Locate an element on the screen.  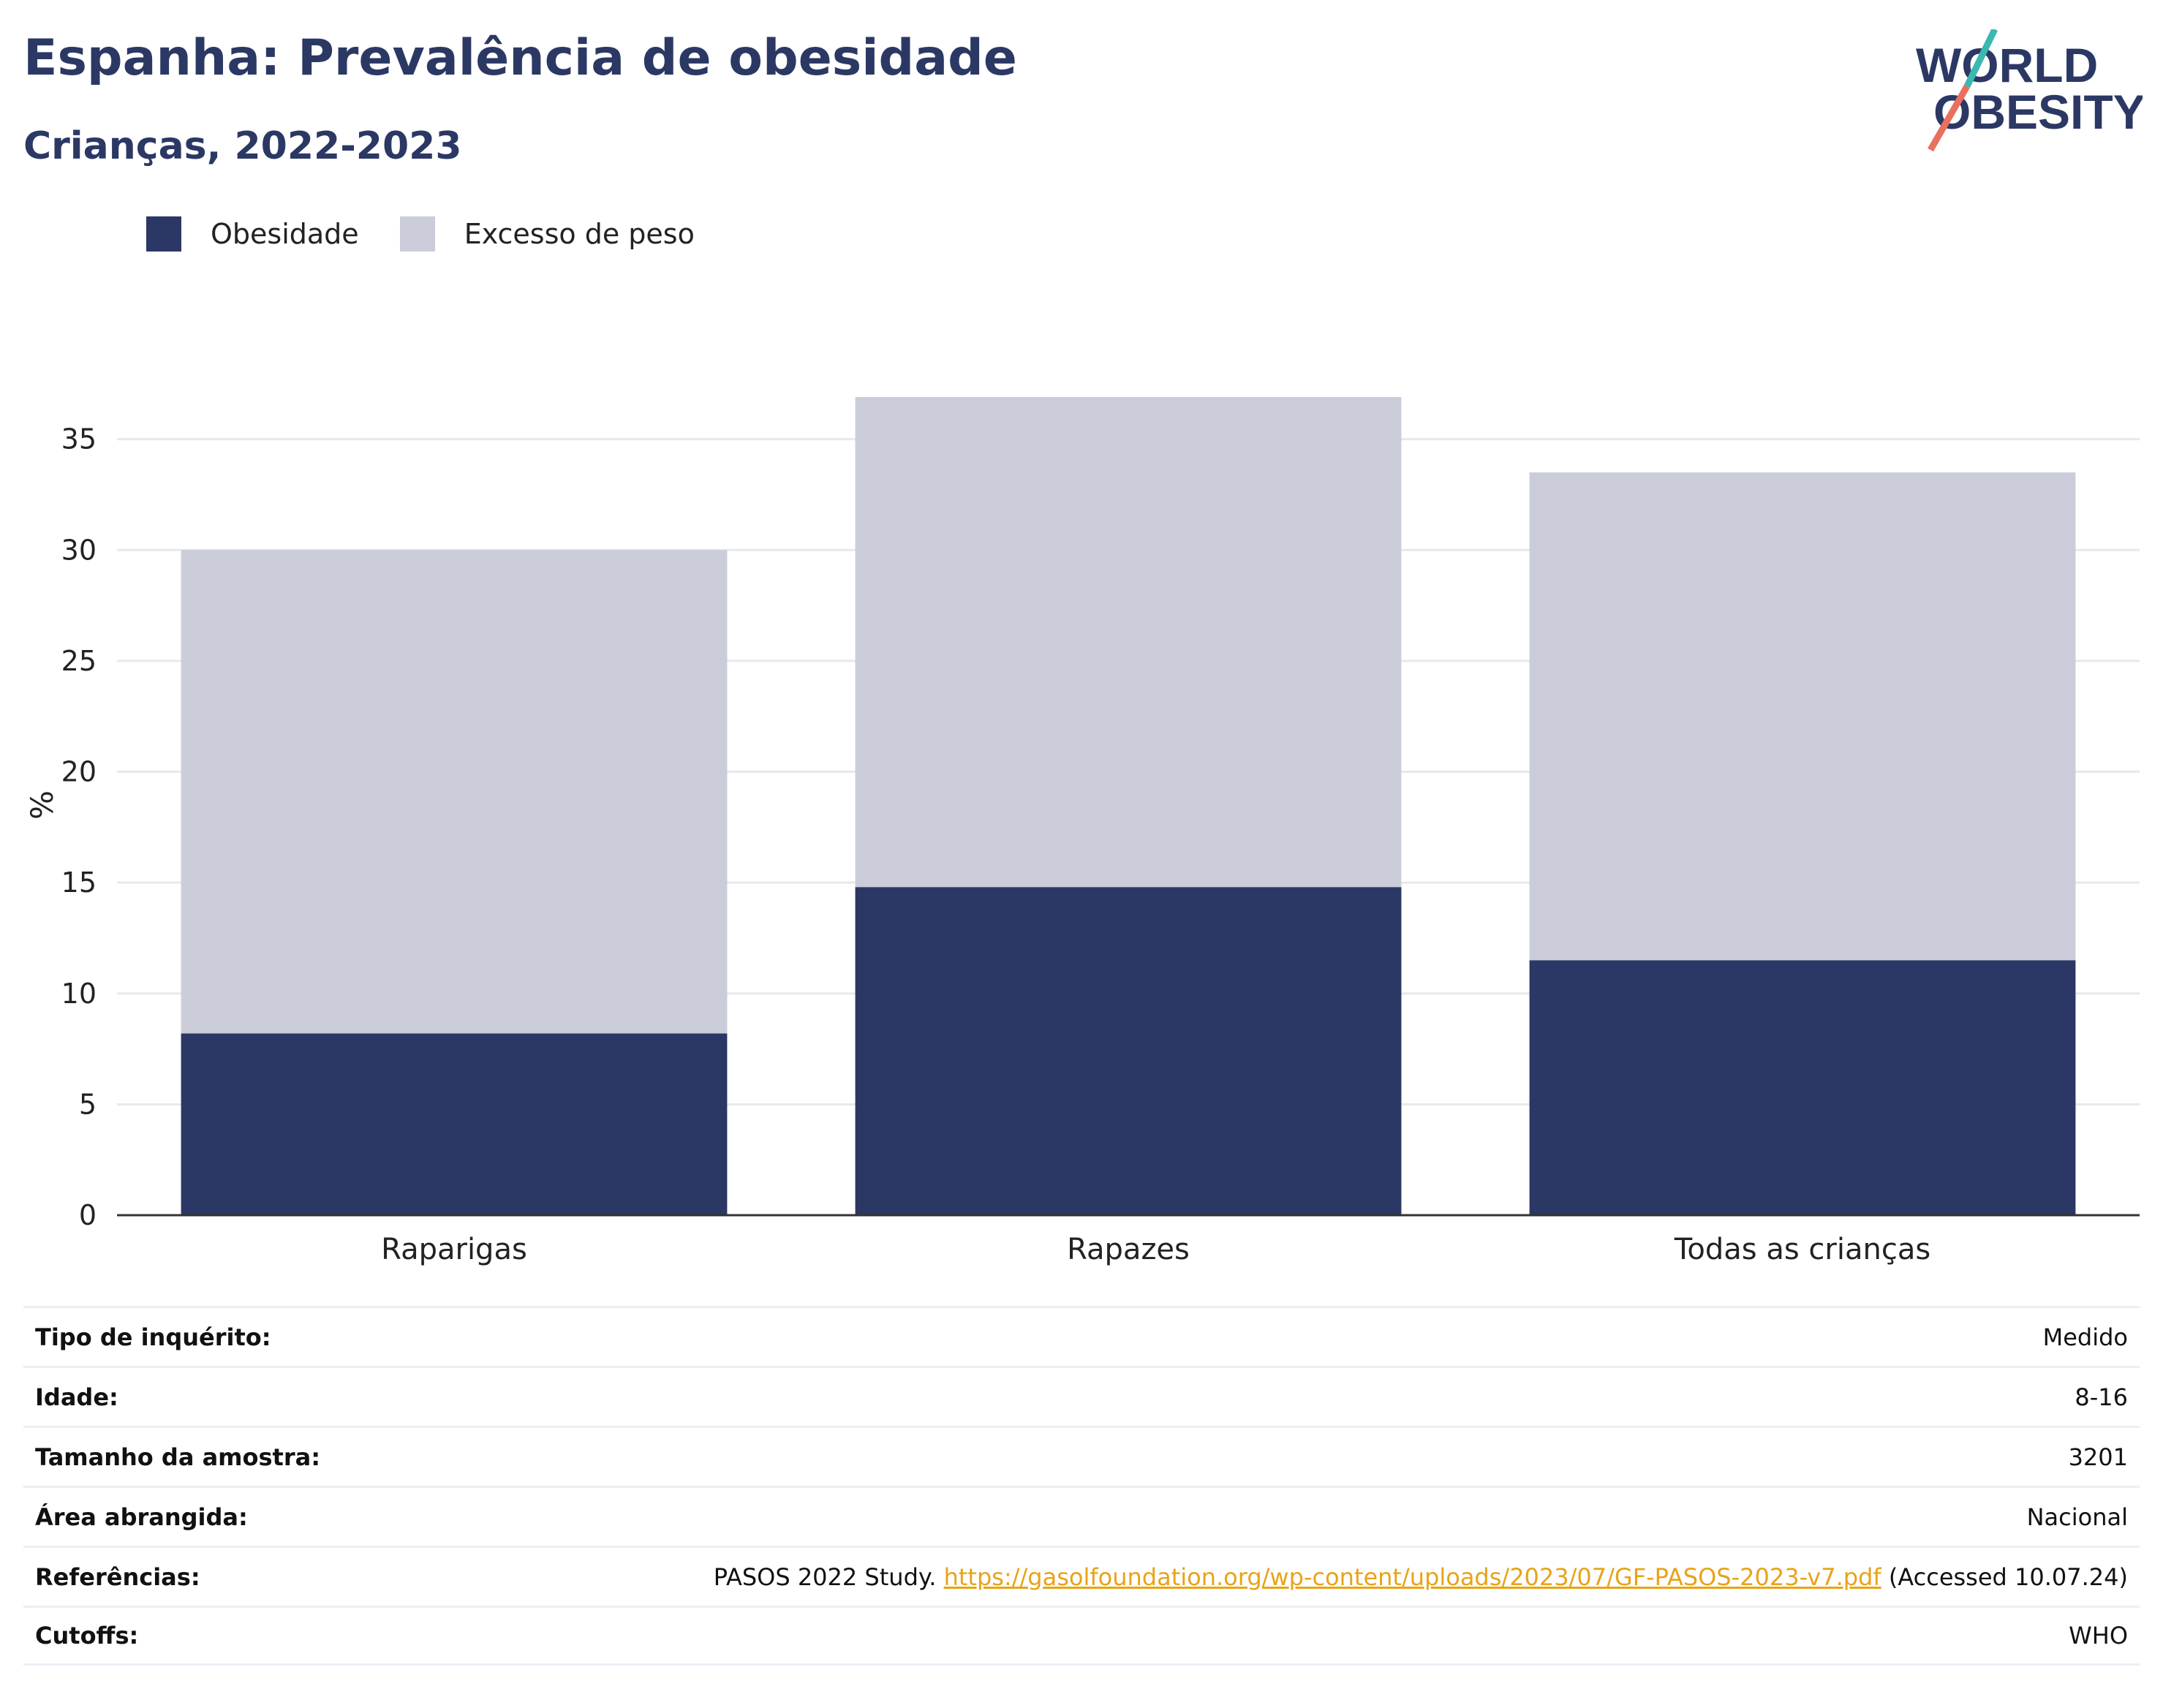
world-obesity-logo: WORLD OBESITY is located at coordinates (2029, 90).